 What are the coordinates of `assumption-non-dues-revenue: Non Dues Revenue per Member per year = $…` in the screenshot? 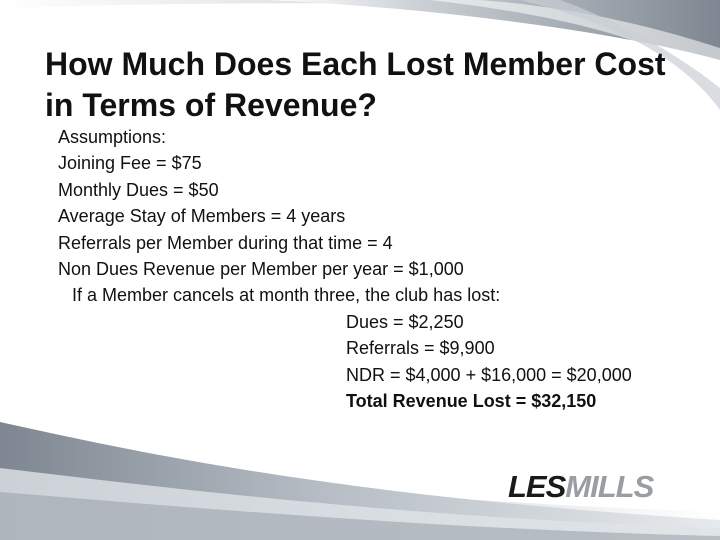 It's located at (261, 269).